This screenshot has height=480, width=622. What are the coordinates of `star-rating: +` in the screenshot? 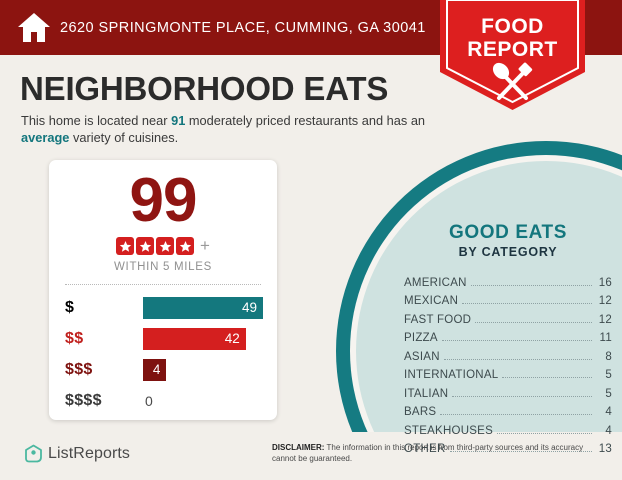 It's located at (163, 246).